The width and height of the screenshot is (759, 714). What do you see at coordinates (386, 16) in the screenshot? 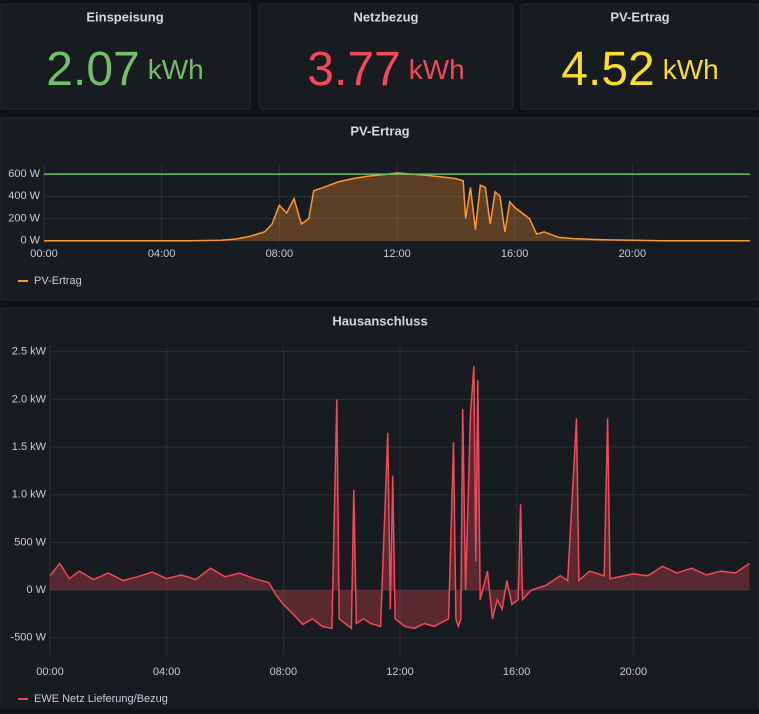
I see `stat-title: Netzbezug` at bounding box center [386, 16].